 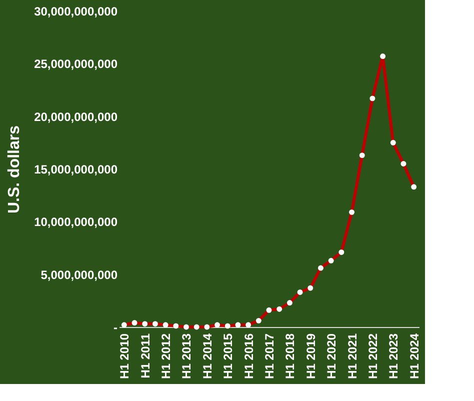 What do you see at coordinates (393, 356) in the screenshot?
I see `x-tick-label: H1 2023` at bounding box center [393, 356].